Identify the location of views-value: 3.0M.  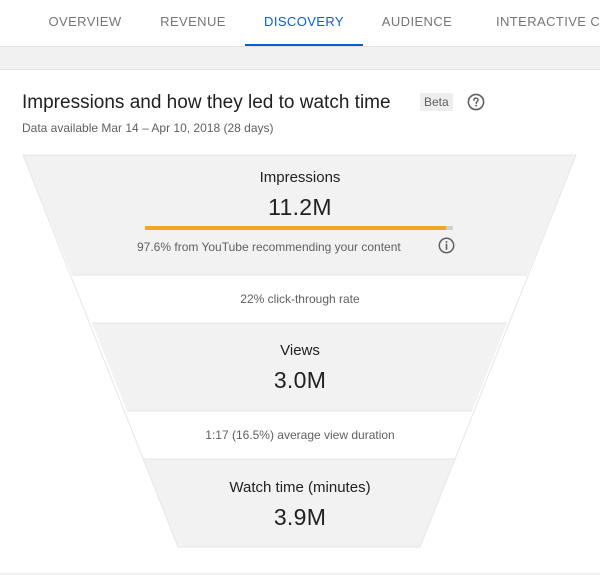
(300, 380).